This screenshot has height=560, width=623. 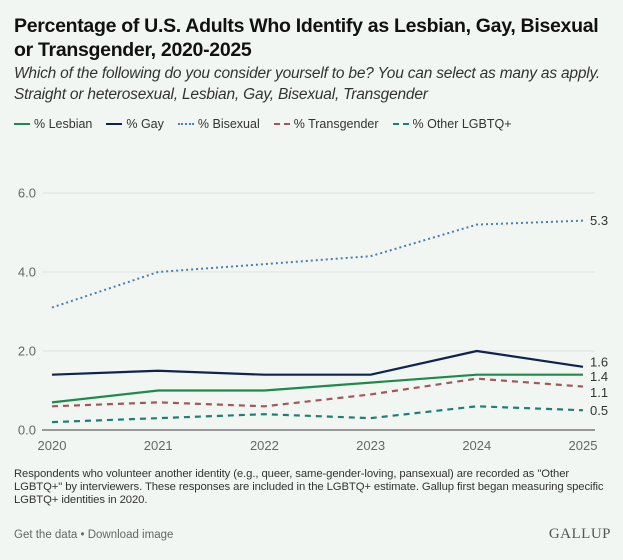 I want to click on end-label-other-lgbtq: 0.5, so click(x=599, y=410).